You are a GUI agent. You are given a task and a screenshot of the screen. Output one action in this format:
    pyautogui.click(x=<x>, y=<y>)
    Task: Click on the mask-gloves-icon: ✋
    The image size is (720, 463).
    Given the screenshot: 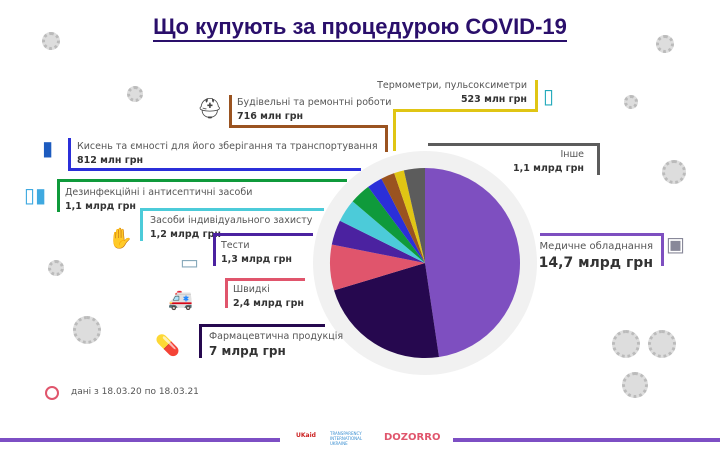 What is the action you would take?
    pyautogui.click(x=120, y=238)
    